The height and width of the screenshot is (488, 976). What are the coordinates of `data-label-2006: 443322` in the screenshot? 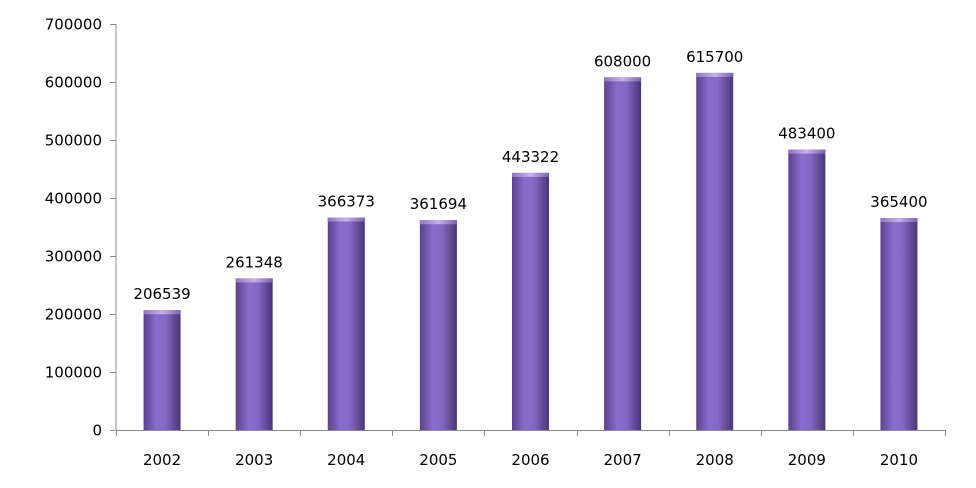 It's located at (530, 157).